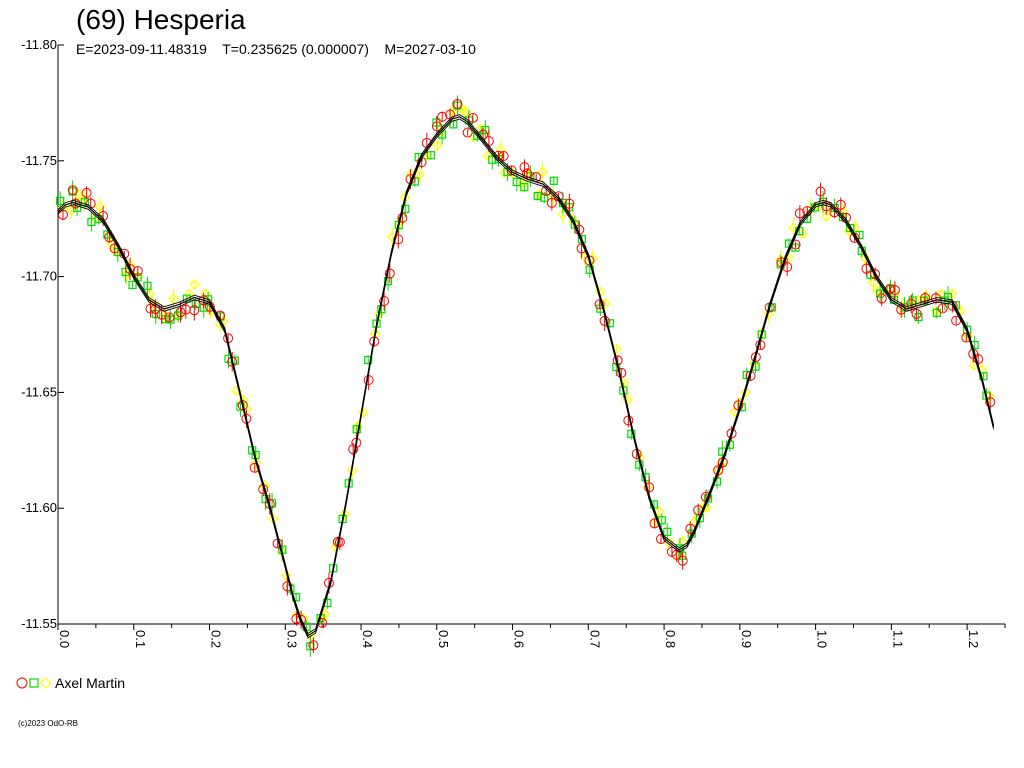 The image size is (1024, 768). I want to click on x-tick-label: 0.4, so click(367, 639).